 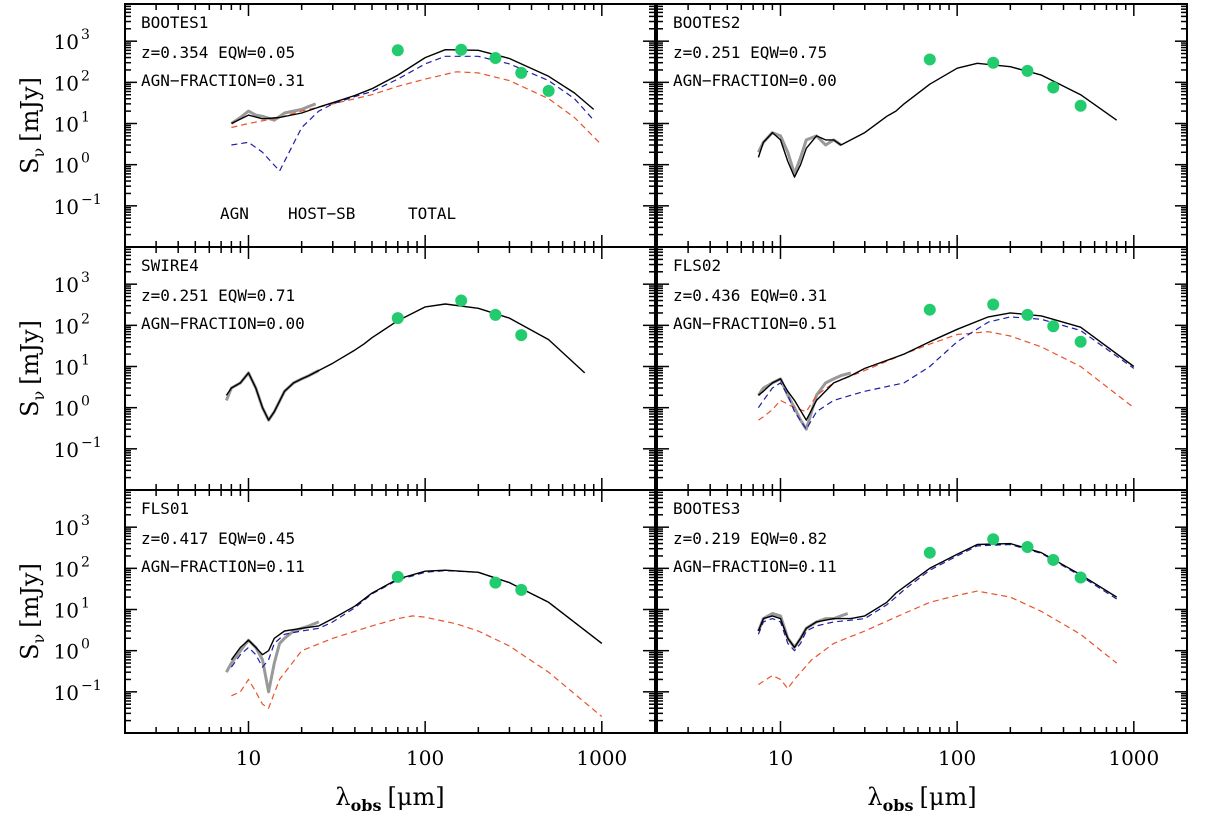 I want to click on panel-fls02: FLS02 z=0.436 EQW=0.31 AGN−FRACTION=0.51, so click(x=922, y=368).